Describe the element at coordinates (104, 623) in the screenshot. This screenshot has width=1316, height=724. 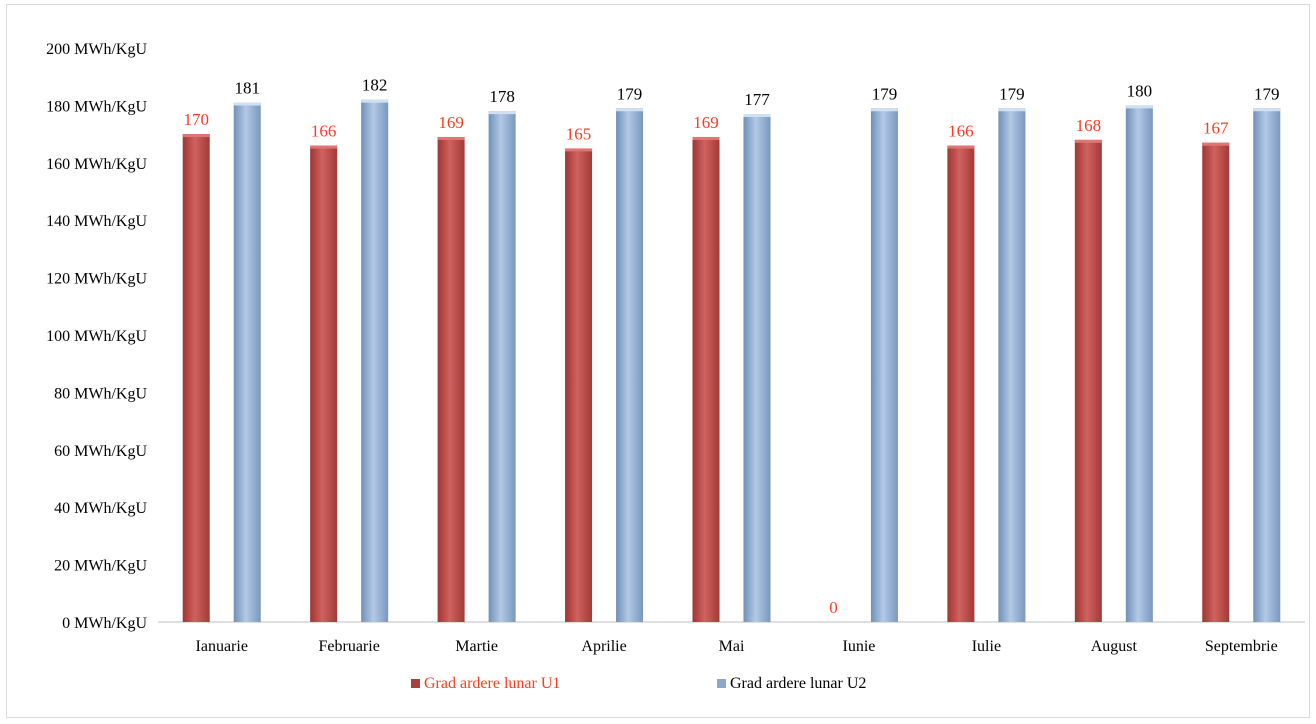
I see `y-tick-label: 0 MWh/KgU` at that location.